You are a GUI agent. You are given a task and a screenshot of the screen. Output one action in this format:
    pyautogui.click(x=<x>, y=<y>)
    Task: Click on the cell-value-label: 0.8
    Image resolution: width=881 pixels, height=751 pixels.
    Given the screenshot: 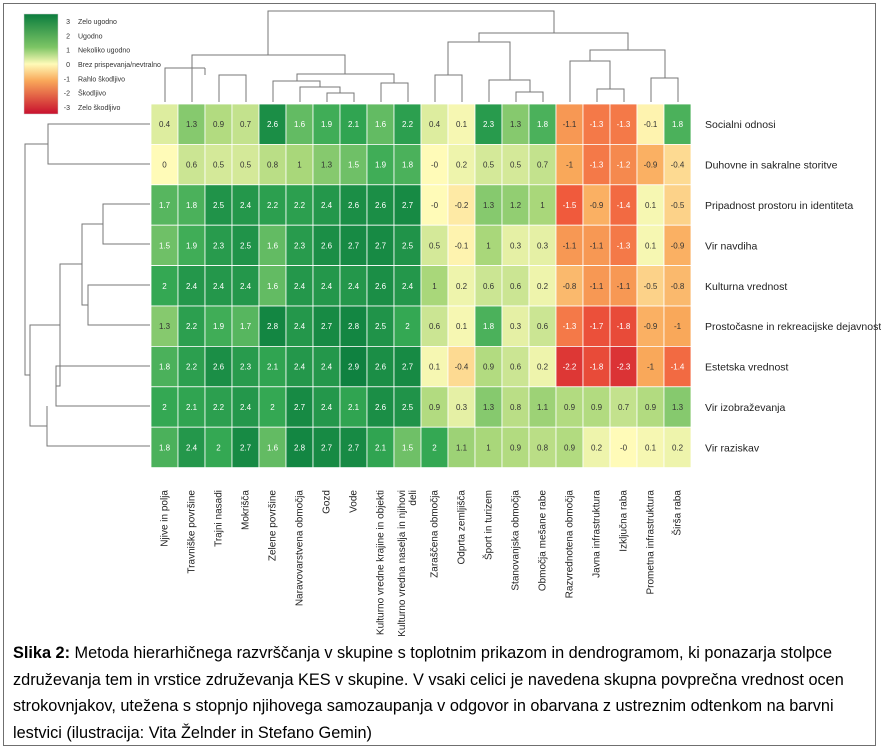 What is the action you would take?
    pyautogui.click(x=273, y=165)
    